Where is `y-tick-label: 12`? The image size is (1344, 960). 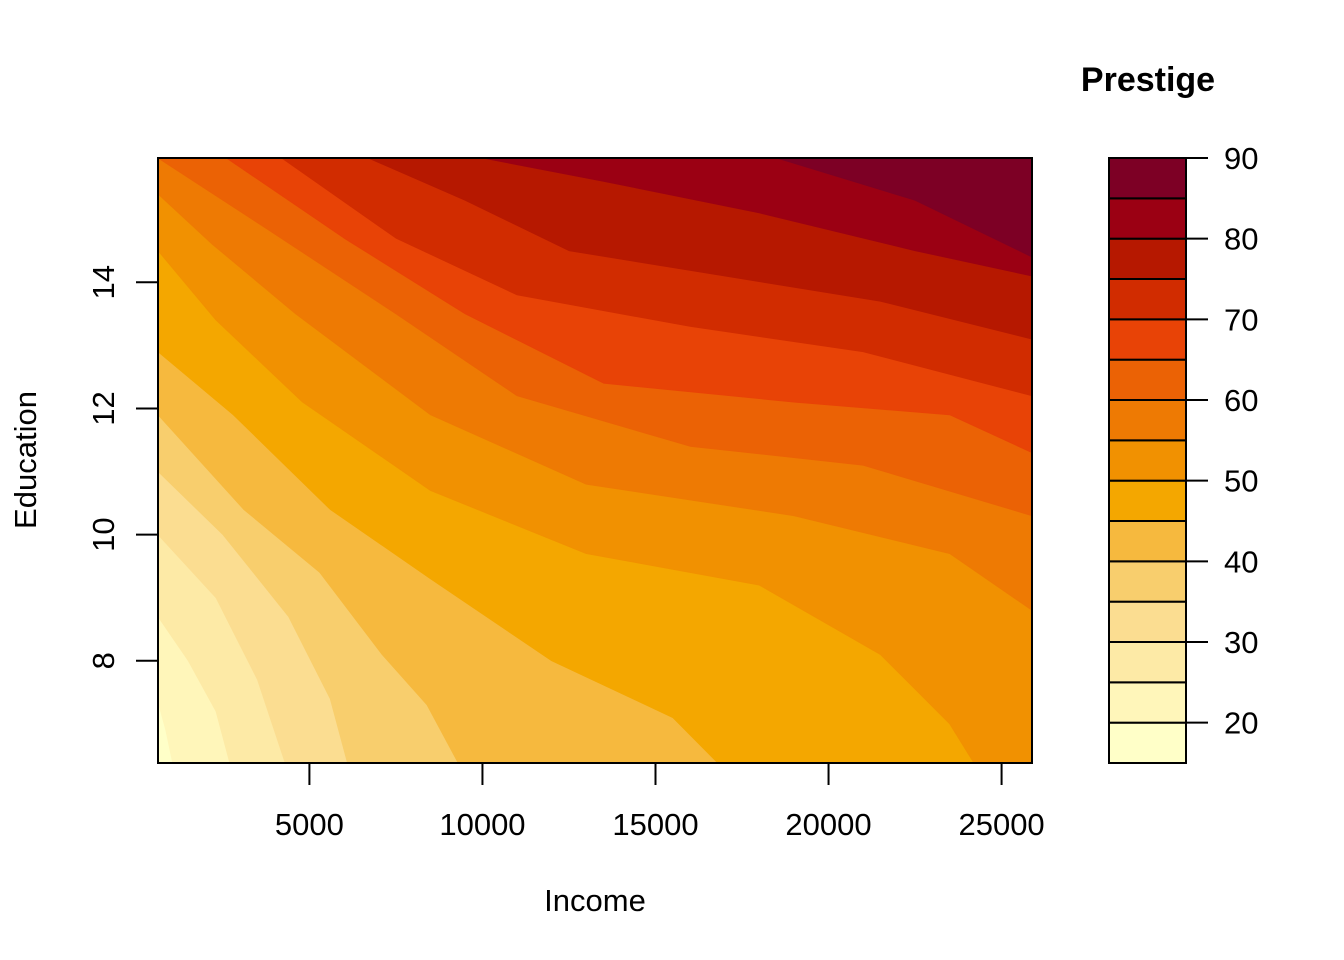
y-tick-label: 12 is located at coordinates (103, 408).